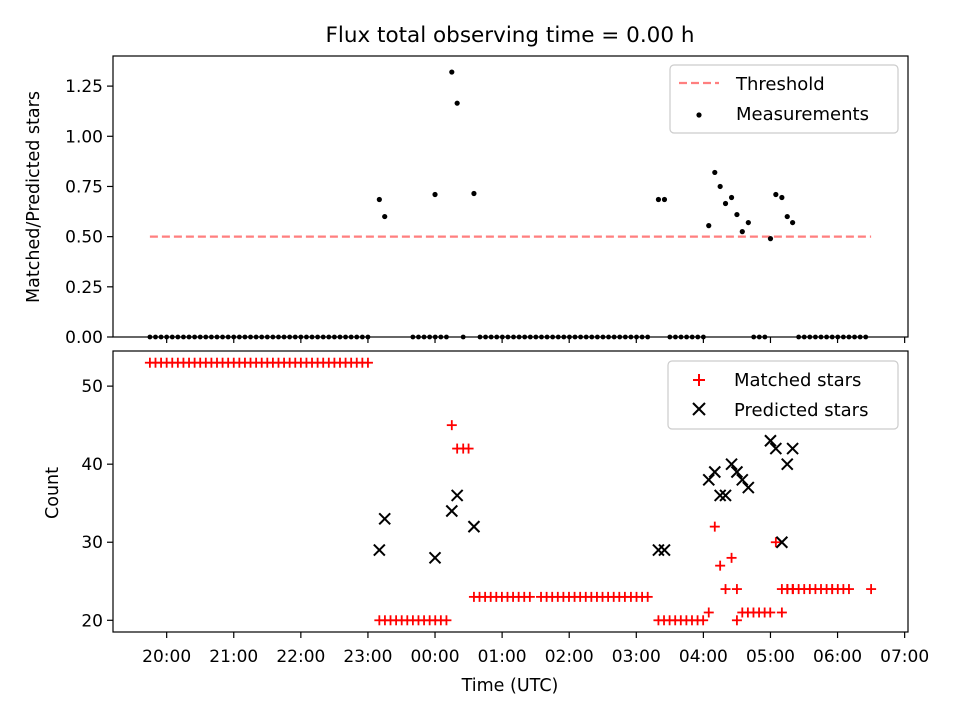  What do you see at coordinates (92, 543) in the screenshot?
I see `y-tick-label: 30` at bounding box center [92, 543].